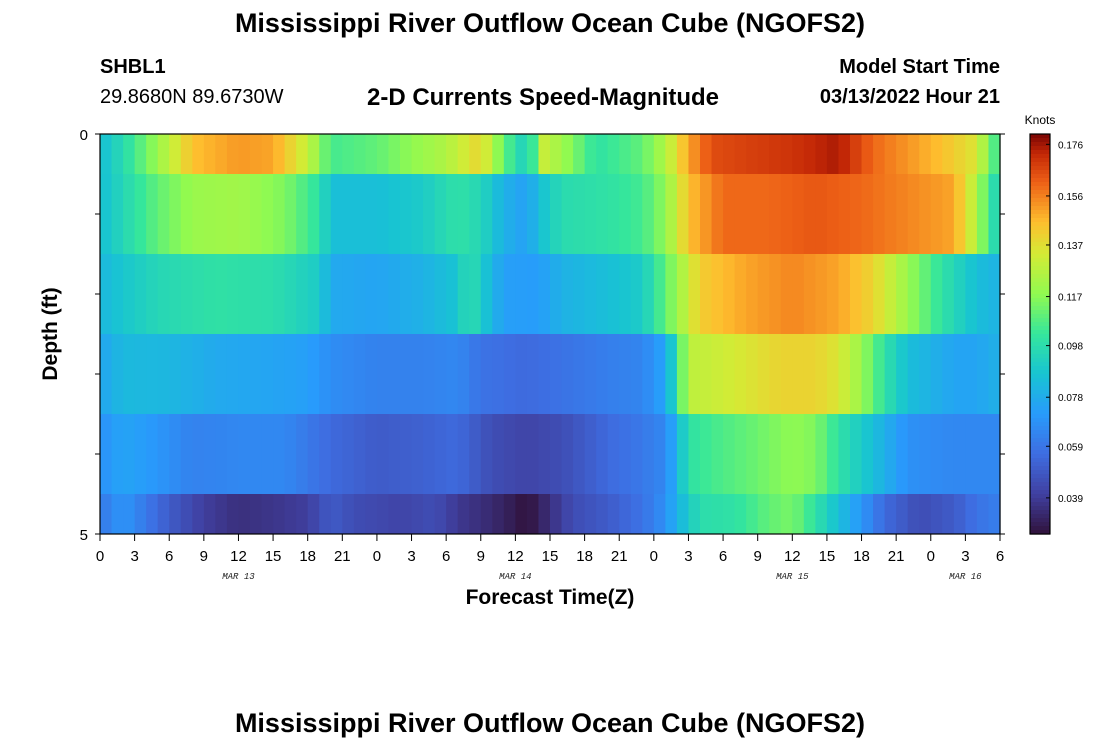 This screenshot has width=1100, height=750. I want to click on colorbar-tick-label: 0.176, so click(1070, 145).